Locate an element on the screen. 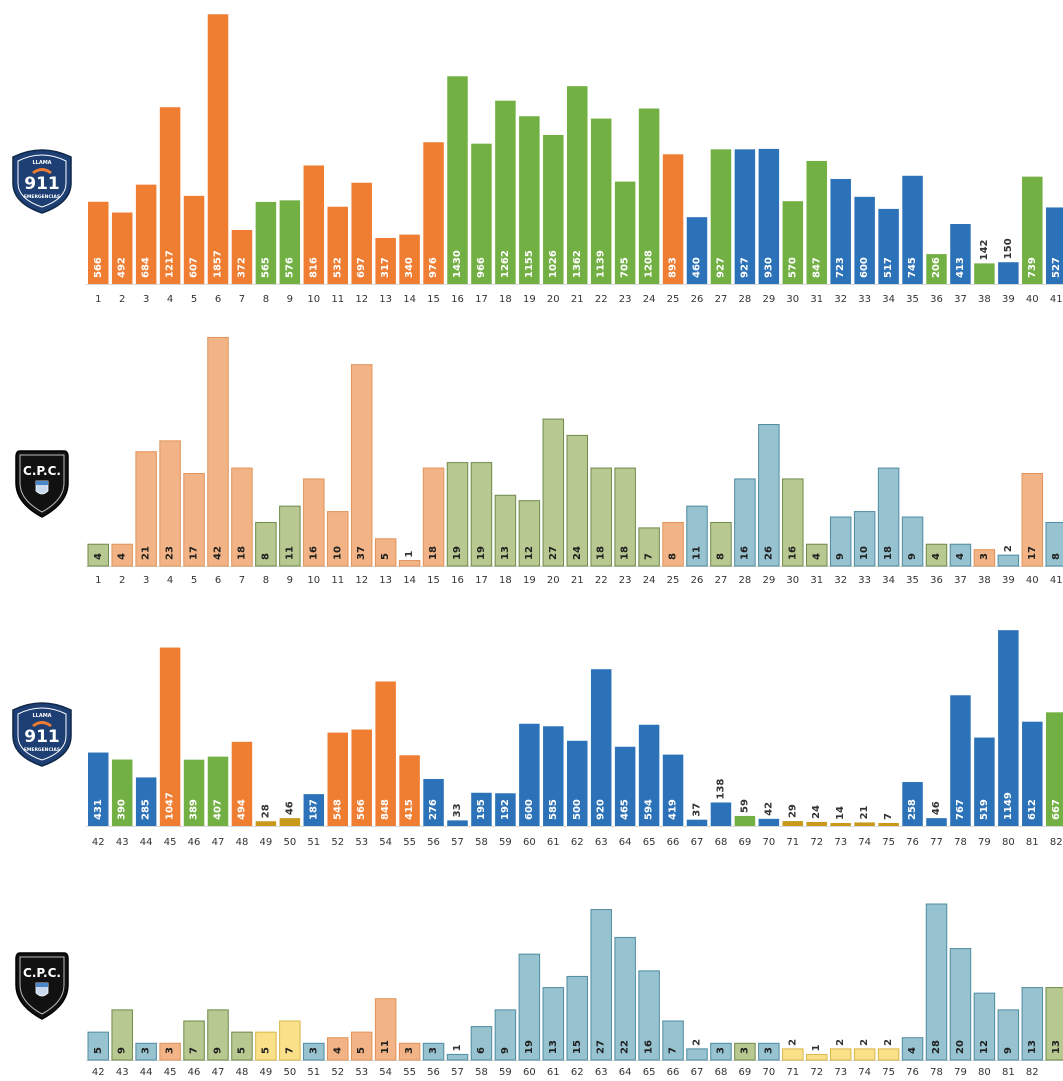  tick-label: 46 is located at coordinates (194, 842).